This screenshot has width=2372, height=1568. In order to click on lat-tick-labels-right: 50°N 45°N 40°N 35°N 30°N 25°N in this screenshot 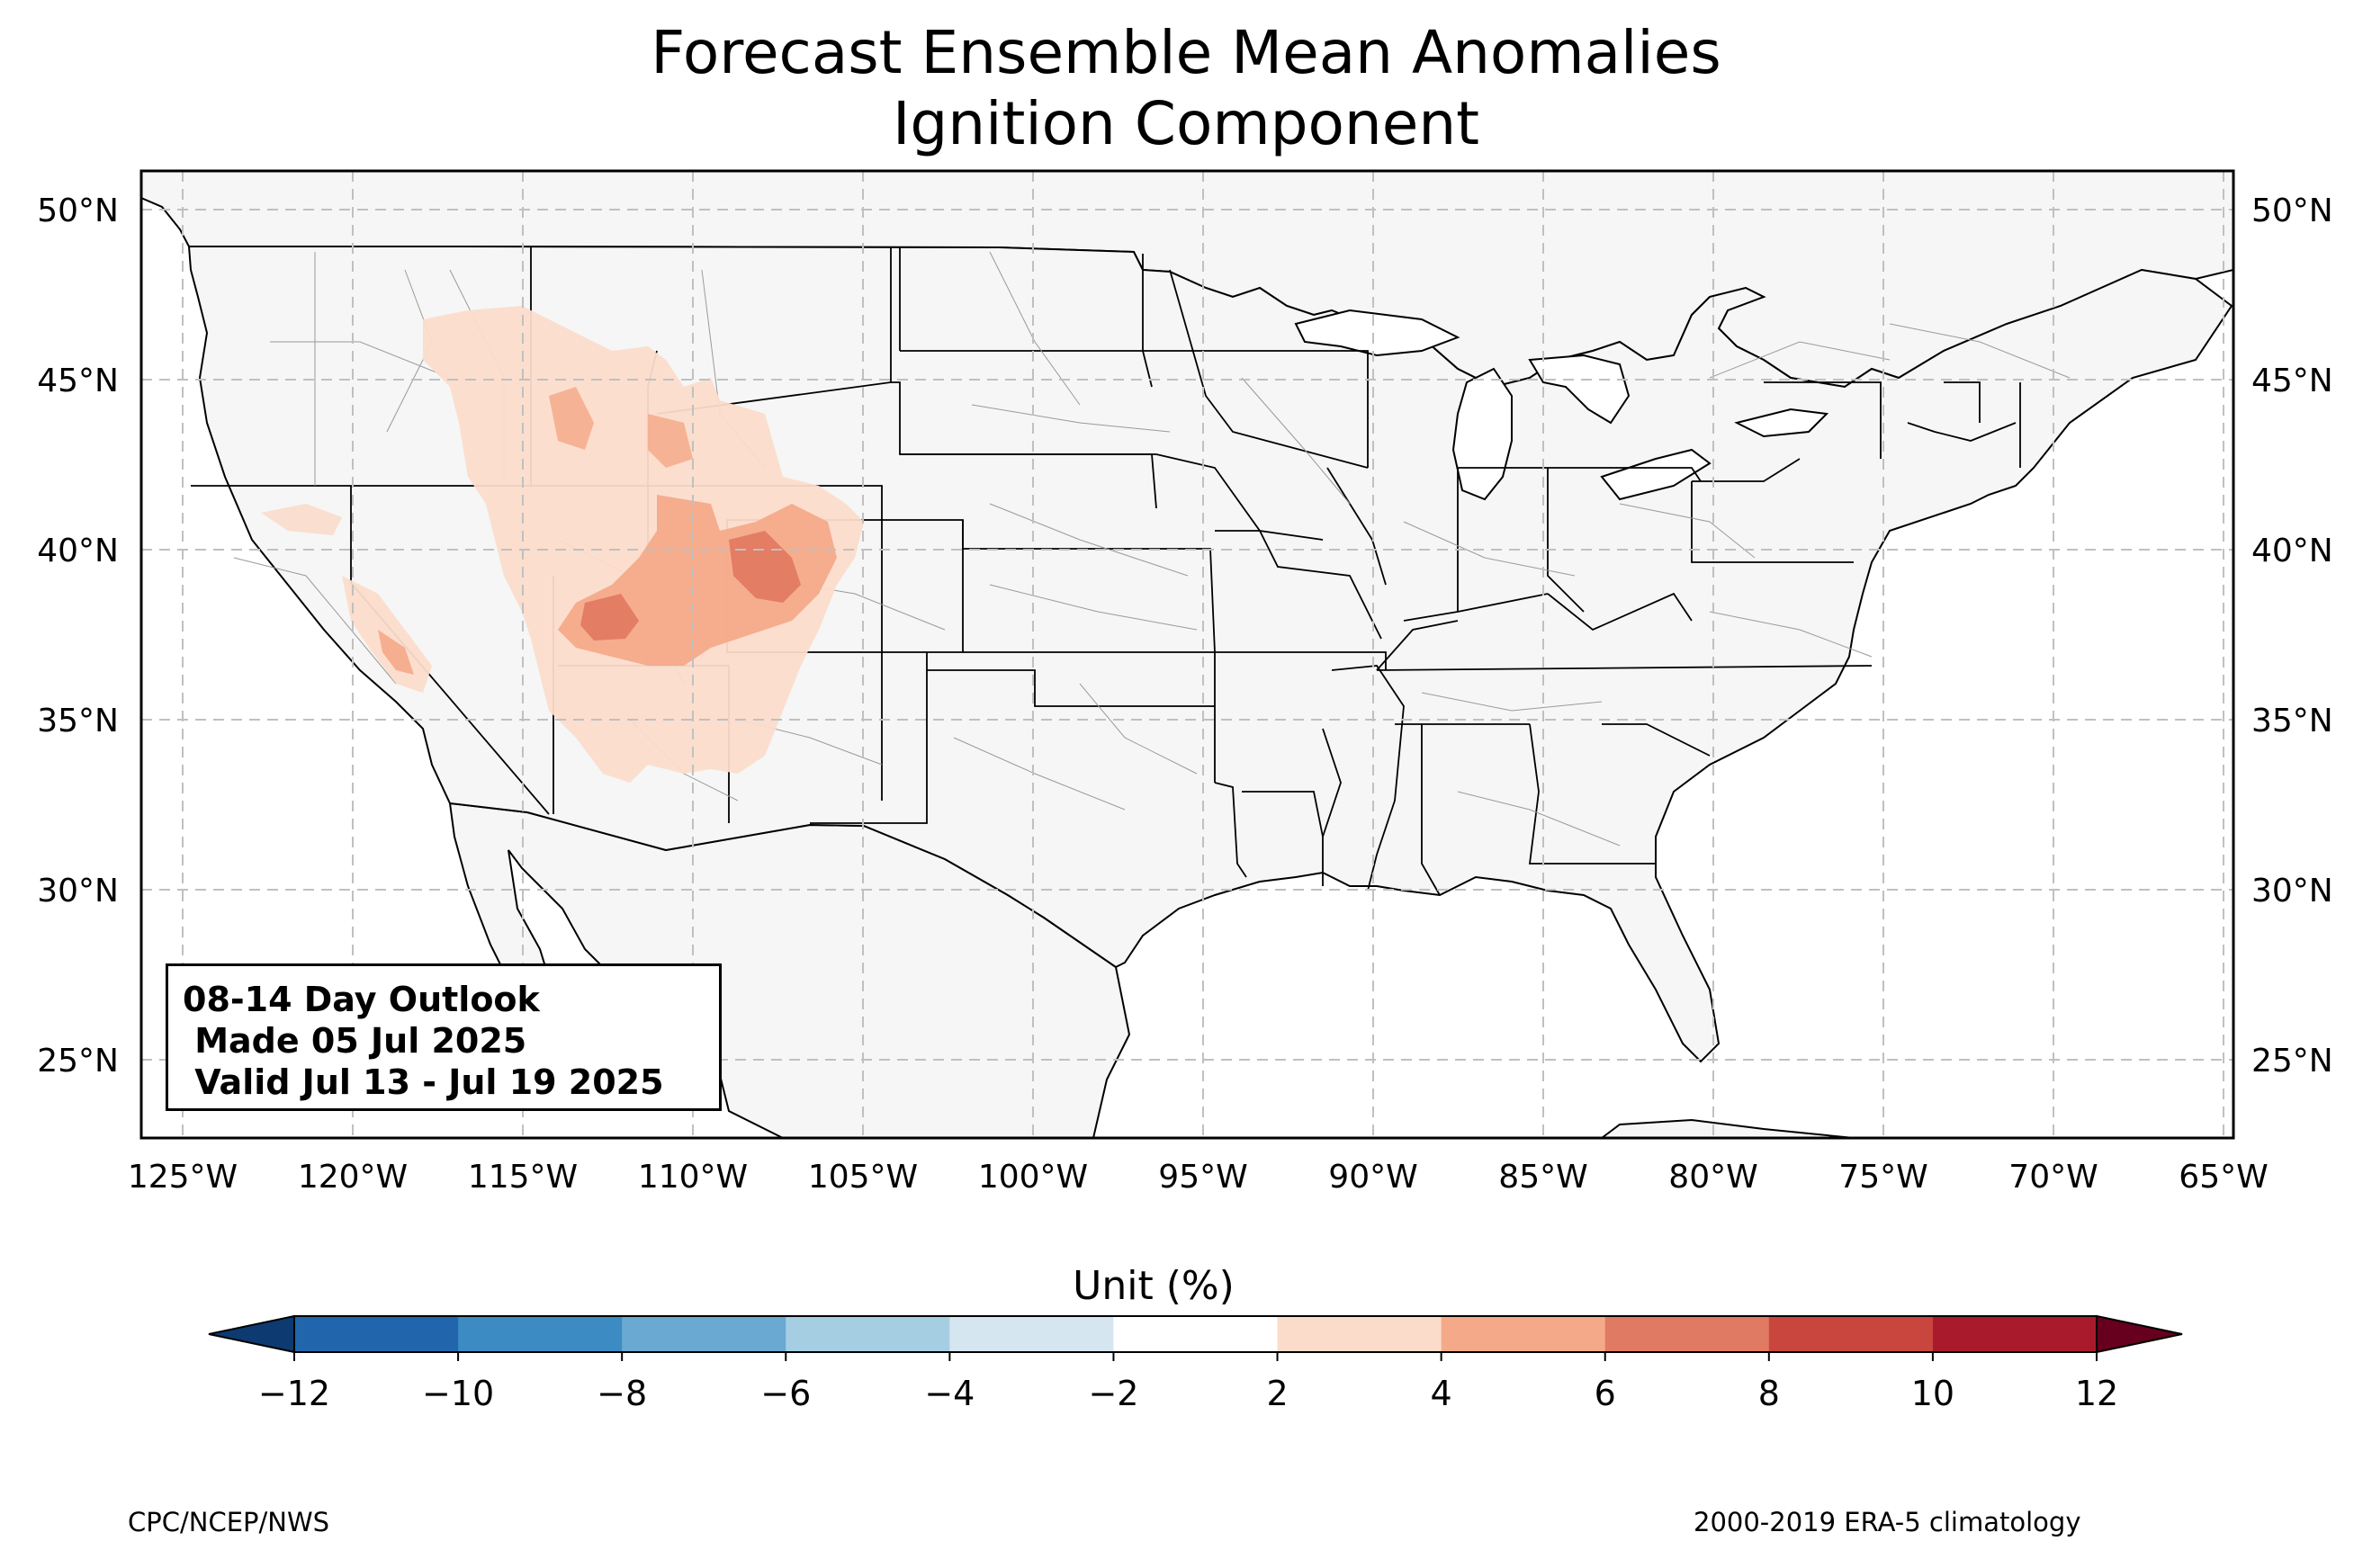, I will do `click(2292, 636)`.